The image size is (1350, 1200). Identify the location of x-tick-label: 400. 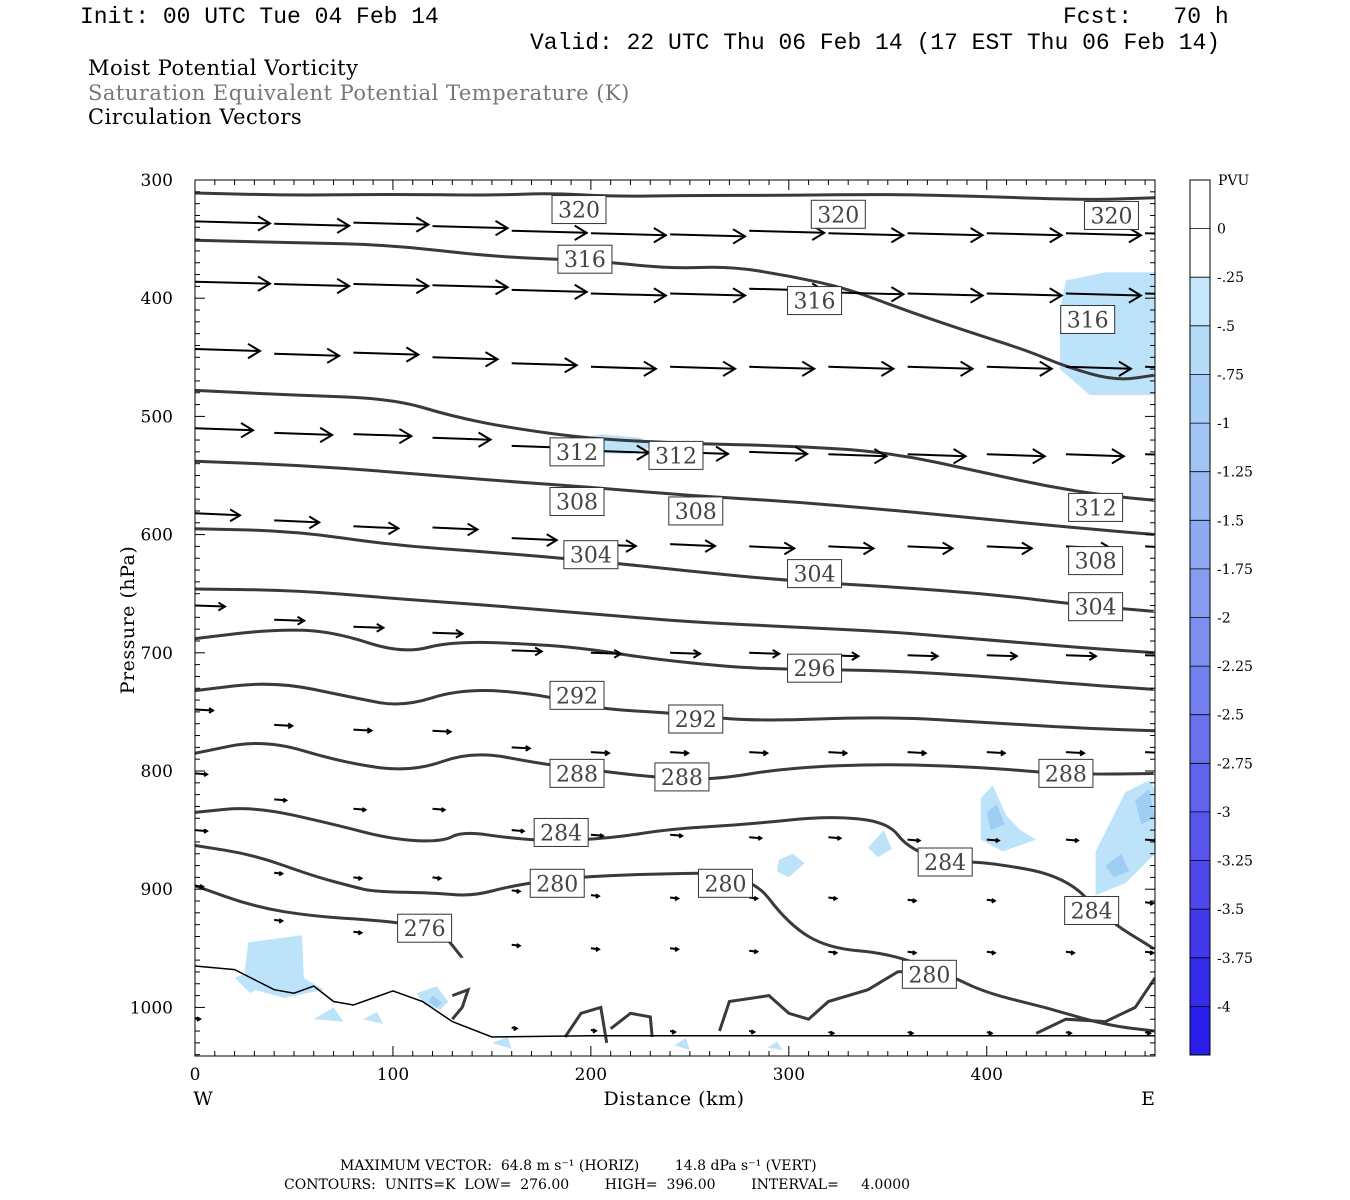
(987, 1075).